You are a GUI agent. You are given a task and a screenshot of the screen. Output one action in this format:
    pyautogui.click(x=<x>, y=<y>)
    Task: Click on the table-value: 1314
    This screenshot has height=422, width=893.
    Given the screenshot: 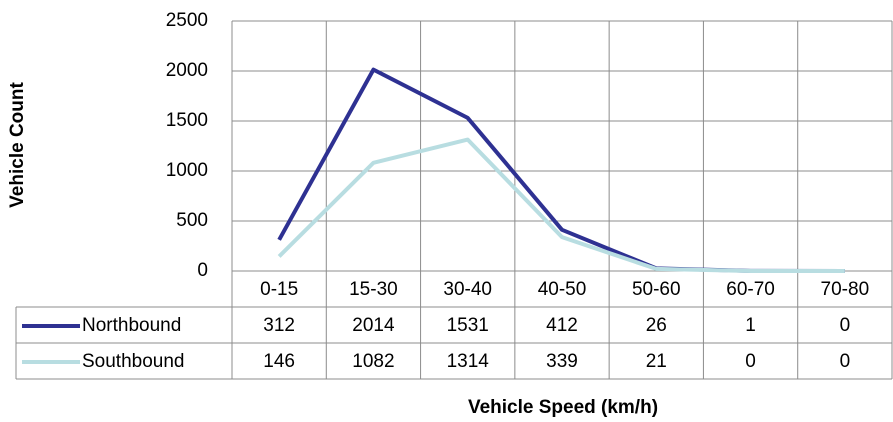 What is the action you would take?
    pyautogui.click(x=468, y=361)
    